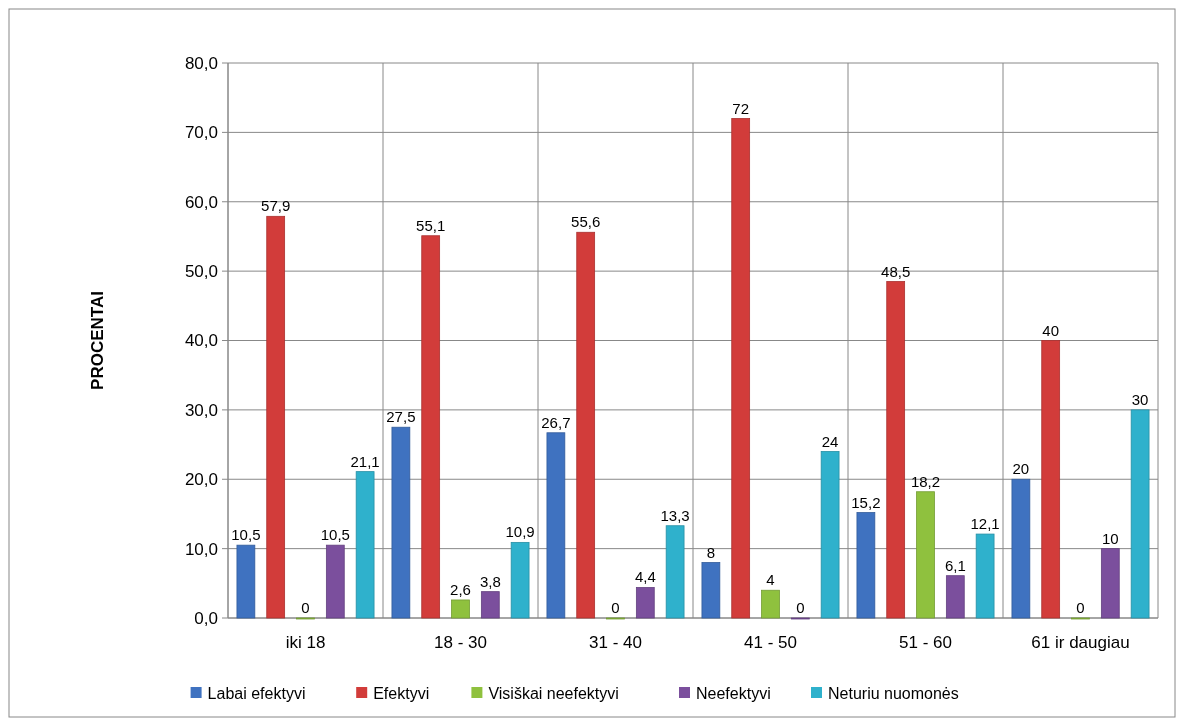 Image resolution: width=1184 pixels, height=726 pixels. I want to click on y-tick-label: 50,0, so click(201, 272).